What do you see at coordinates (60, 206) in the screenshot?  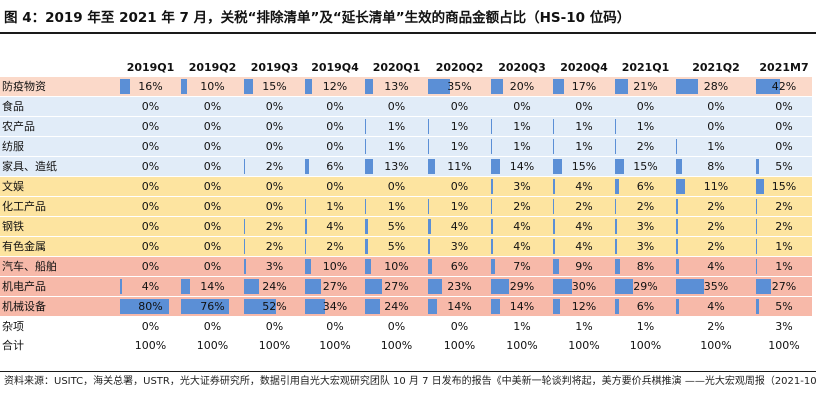 I see `row-label: 化工产品` at bounding box center [60, 206].